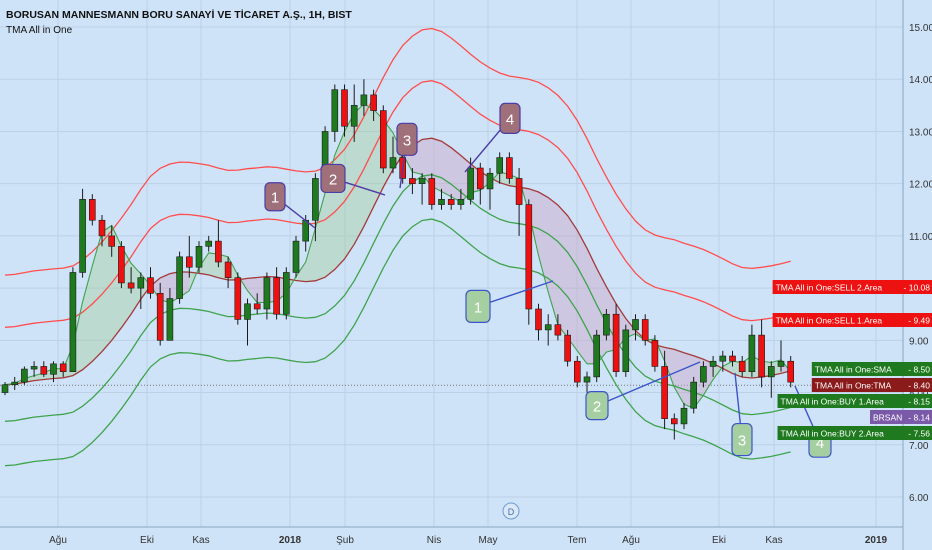  What do you see at coordinates (648, 384) in the screenshot?
I see `signal-pointer` at bounding box center [648, 384].